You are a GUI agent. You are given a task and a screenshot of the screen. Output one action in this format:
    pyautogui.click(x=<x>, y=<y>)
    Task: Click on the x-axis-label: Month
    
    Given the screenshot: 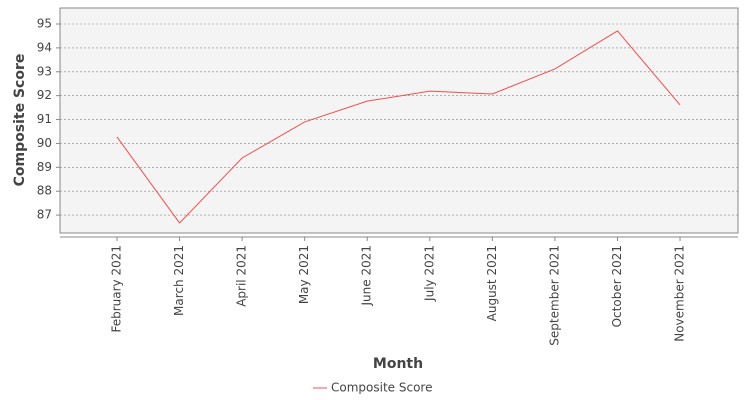 What is the action you would take?
    pyautogui.click(x=398, y=364)
    